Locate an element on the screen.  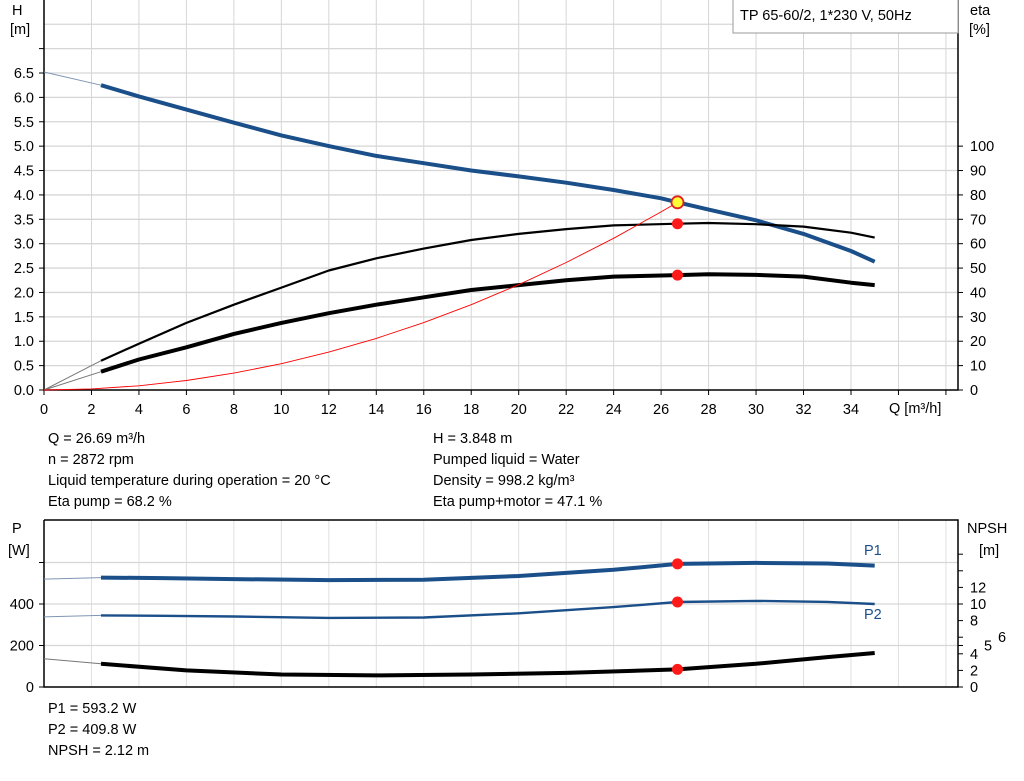
npsh-tick-label: 5 is located at coordinates (988, 647).